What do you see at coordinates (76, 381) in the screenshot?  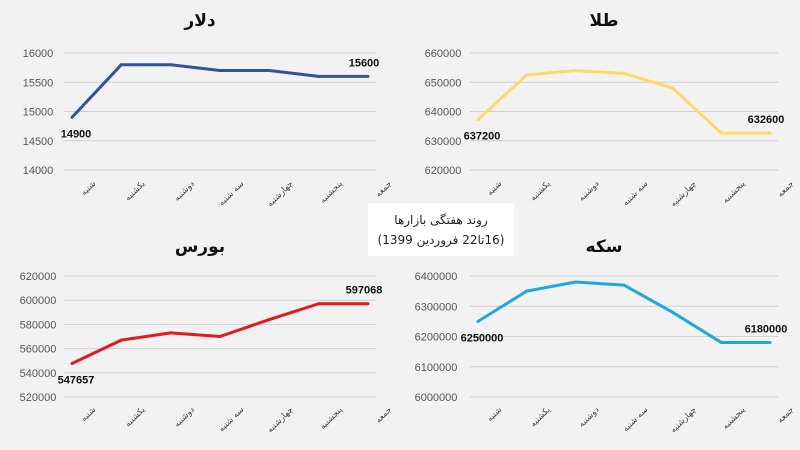 I see `chart-2-data-label: 547657` at bounding box center [76, 381].